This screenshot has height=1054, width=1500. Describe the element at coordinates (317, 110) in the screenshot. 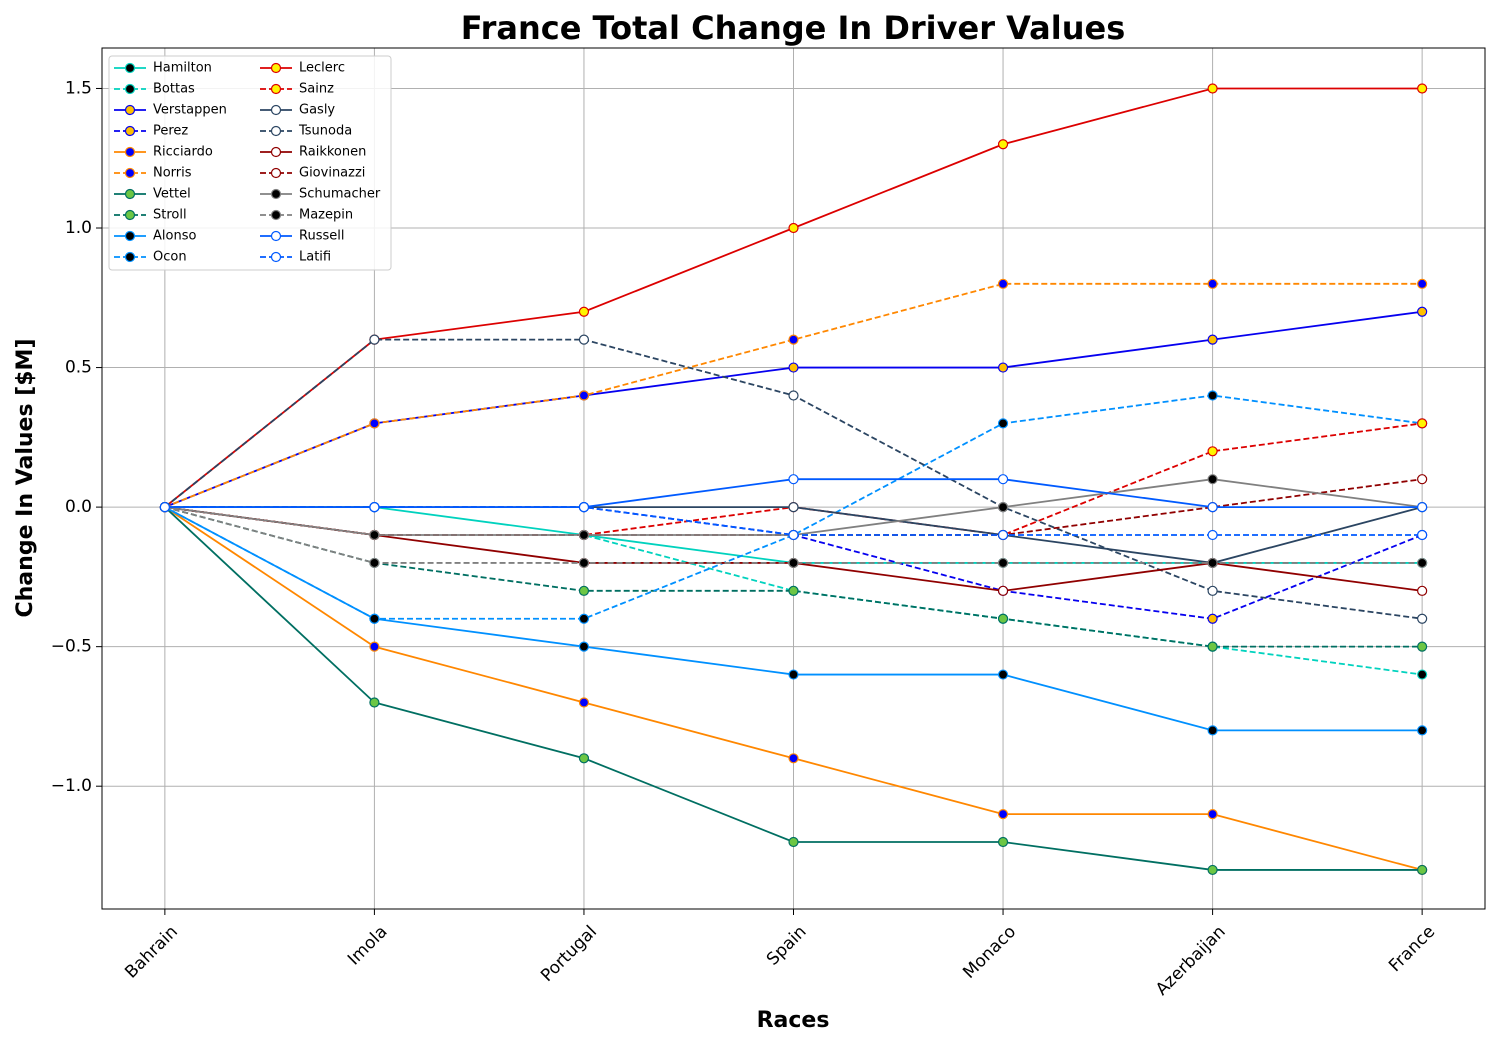

I see `legend-label: Gasly` at that location.